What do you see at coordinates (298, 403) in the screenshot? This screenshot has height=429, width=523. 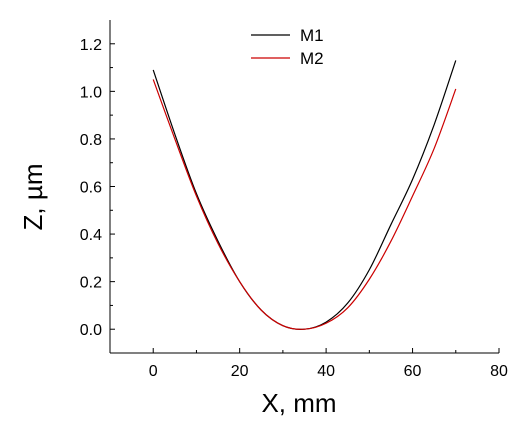 I see `x-axis-title: X, mm` at bounding box center [298, 403].